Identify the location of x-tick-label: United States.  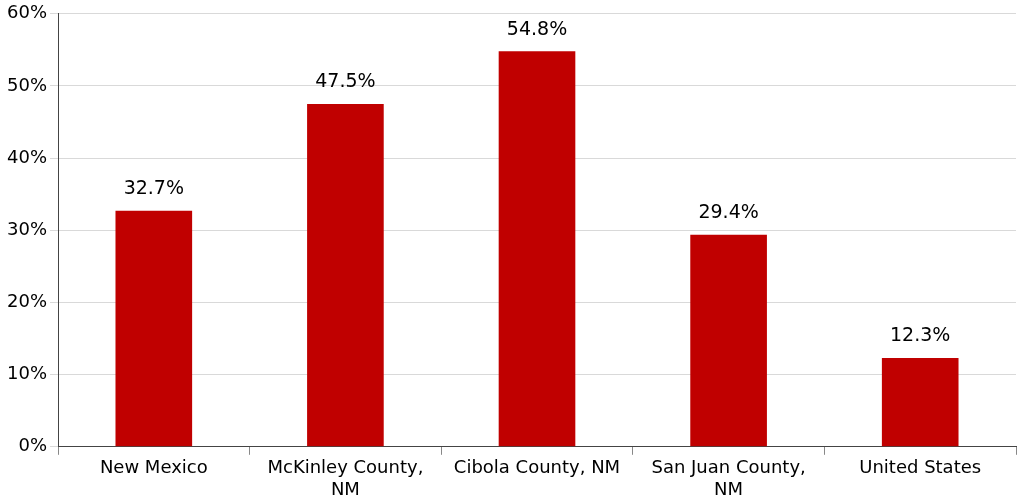
(920, 467).